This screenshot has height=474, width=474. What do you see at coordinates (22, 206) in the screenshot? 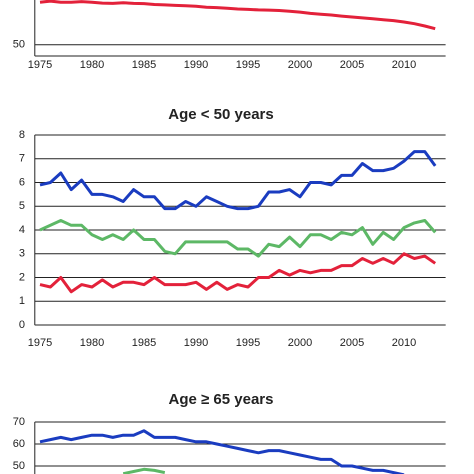
I see `y-tick-label: 5` at bounding box center [22, 206].